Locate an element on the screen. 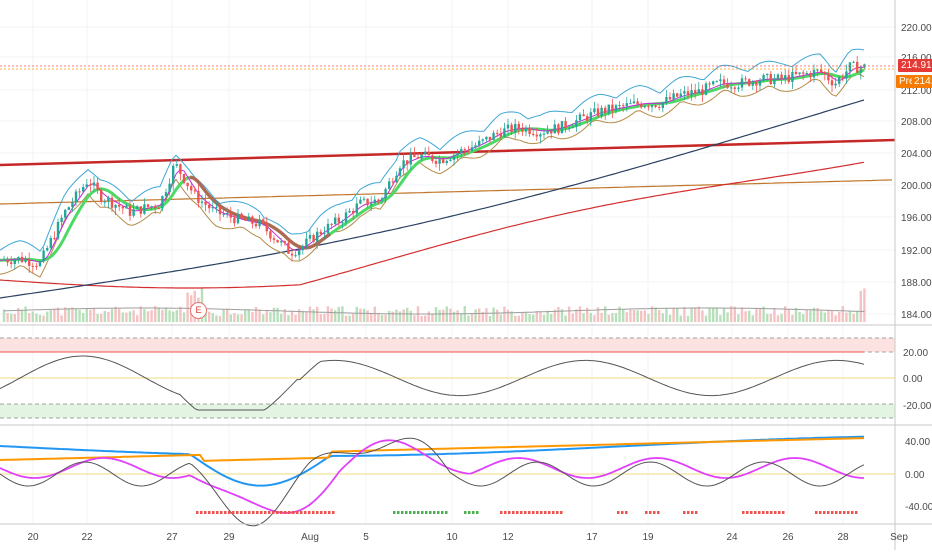  oversold-zone is located at coordinates (447, 411).